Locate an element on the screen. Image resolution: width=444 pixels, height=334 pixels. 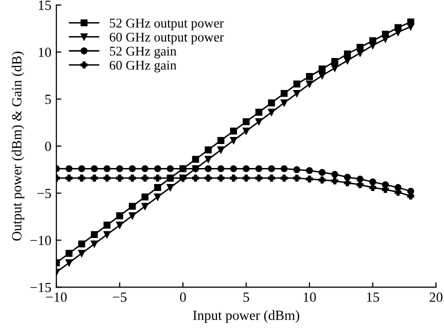
y-tick-label: −5 is located at coordinates (44, 193).